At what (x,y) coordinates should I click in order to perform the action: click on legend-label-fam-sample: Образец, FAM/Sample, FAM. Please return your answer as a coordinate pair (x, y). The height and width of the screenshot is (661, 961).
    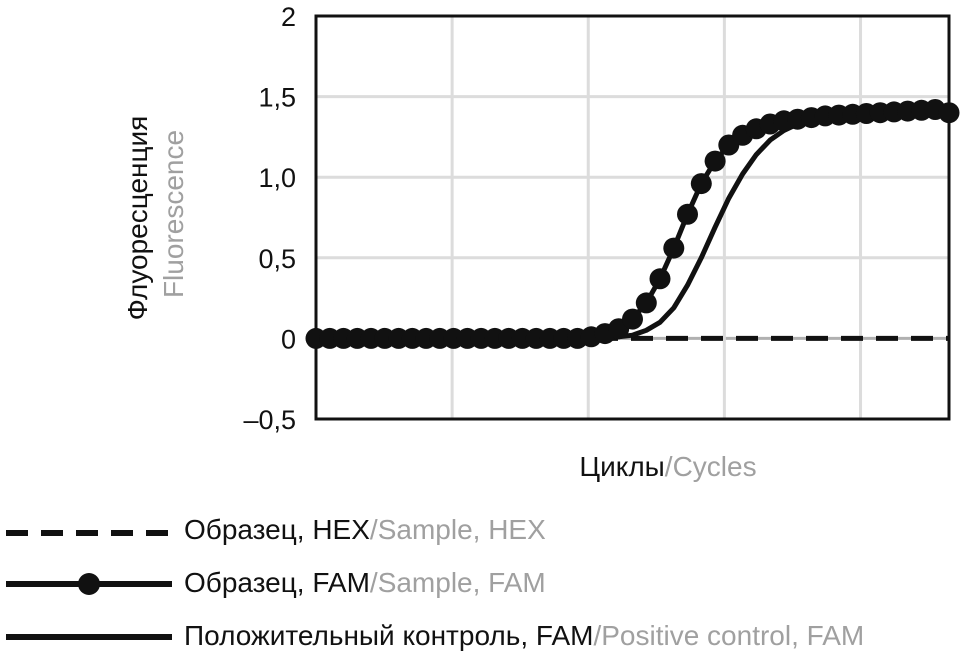
    Looking at the image, I should click on (365, 582).